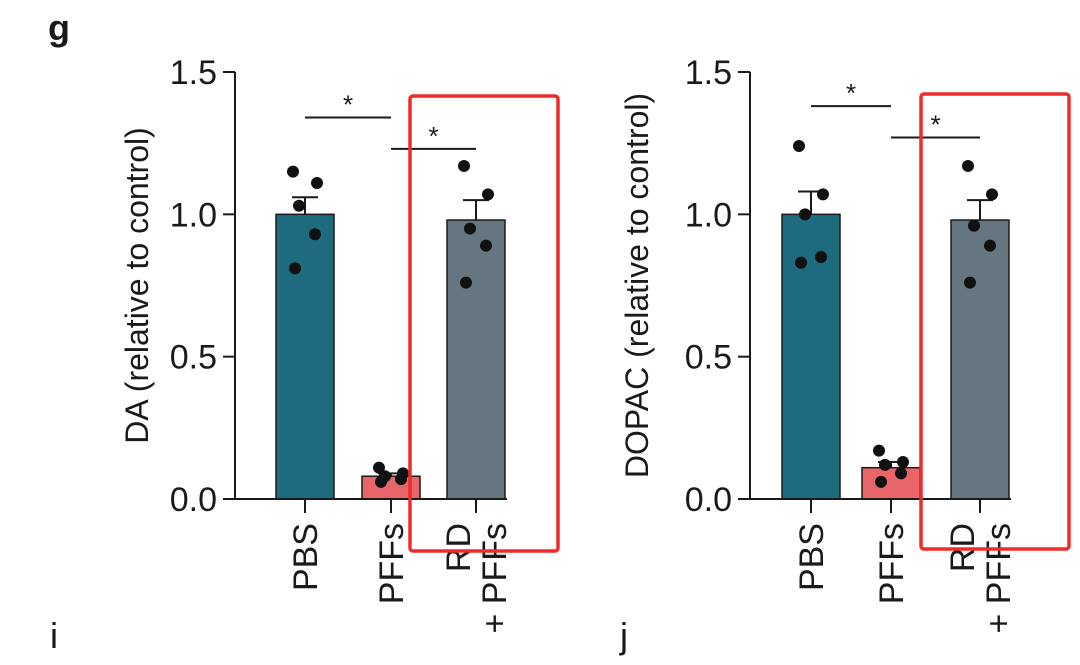 The image size is (1080, 665). Describe the element at coordinates (54, 635) in the screenshot. I see `panel-label-i: i` at that location.